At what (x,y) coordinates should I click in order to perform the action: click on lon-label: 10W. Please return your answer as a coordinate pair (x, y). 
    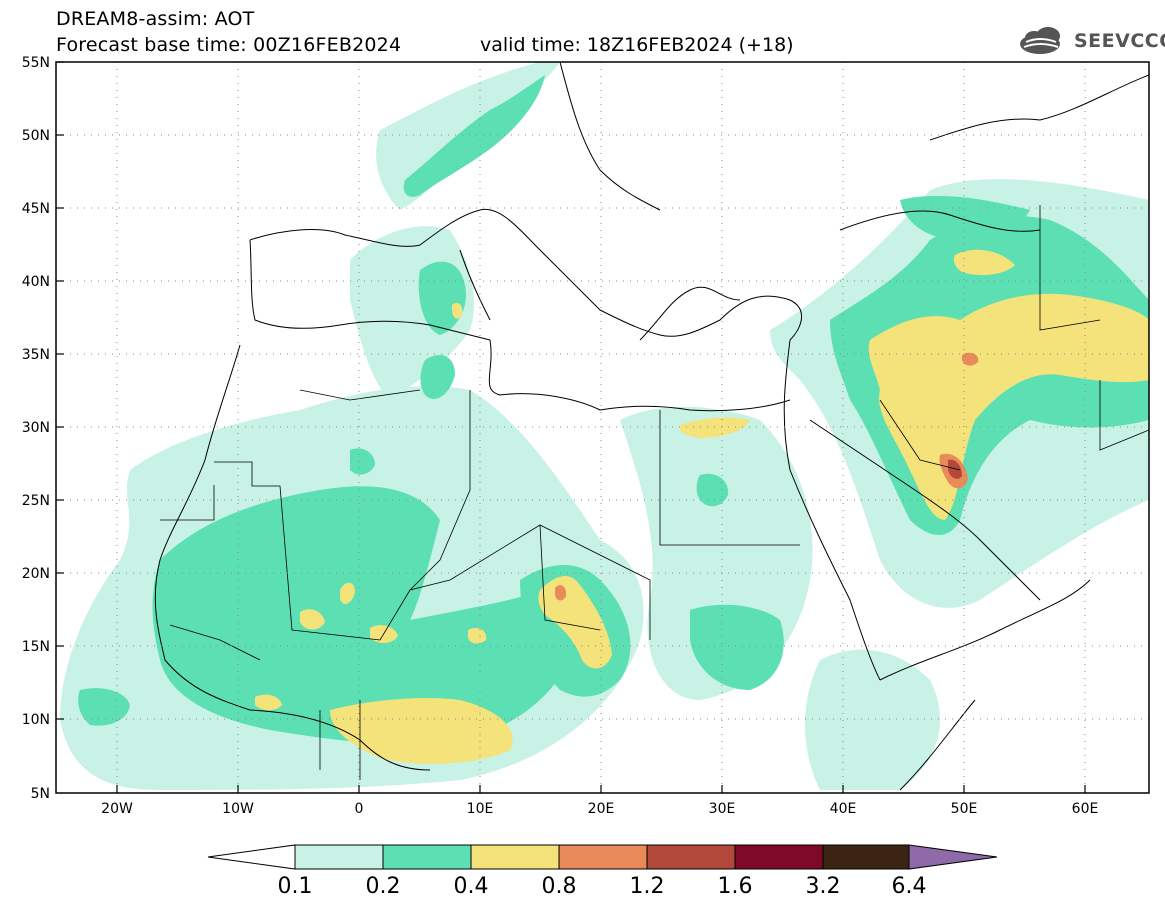
    Looking at the image, I should click on (238, 809).